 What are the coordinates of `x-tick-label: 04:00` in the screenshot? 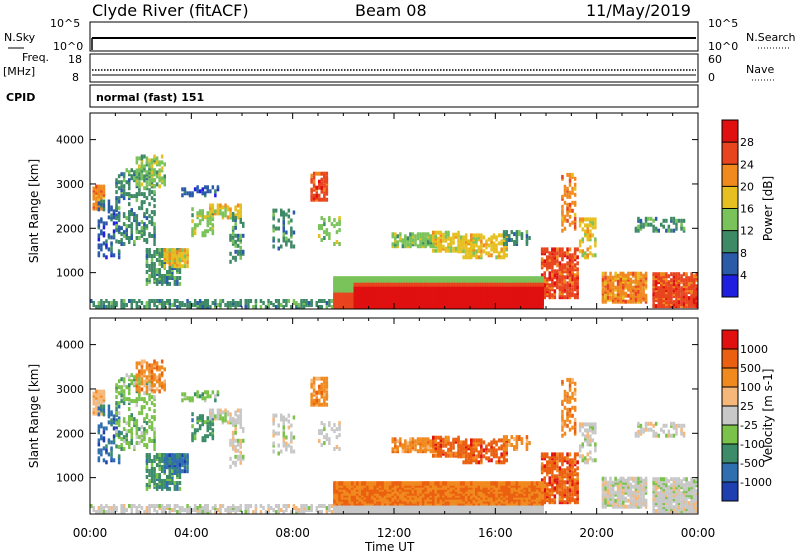 It's located at (191, 533).